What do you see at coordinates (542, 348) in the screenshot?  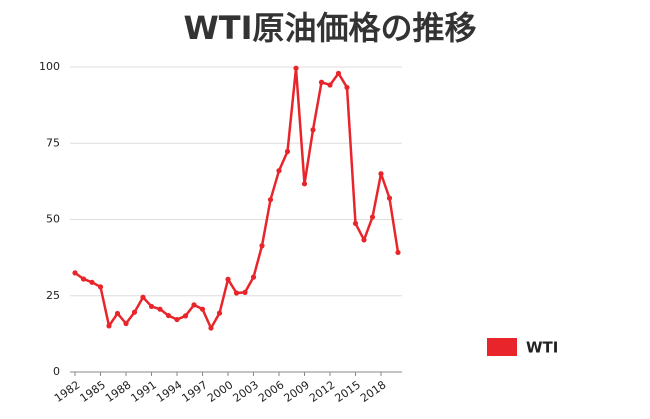 I see `legend-text: WTI` at bounding box center [542, 348].